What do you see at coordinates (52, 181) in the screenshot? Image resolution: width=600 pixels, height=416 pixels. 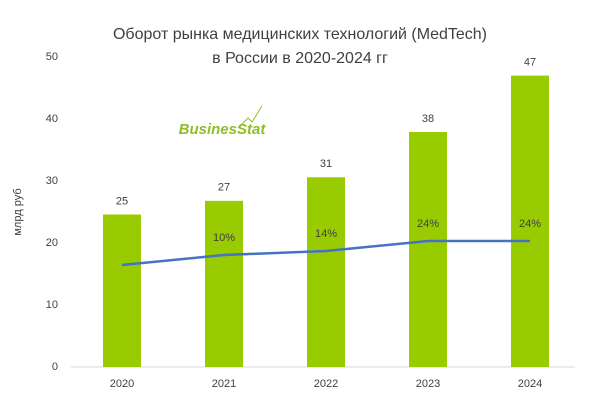 I see `y-tick-label: 30` at bounding box center [52, 181].